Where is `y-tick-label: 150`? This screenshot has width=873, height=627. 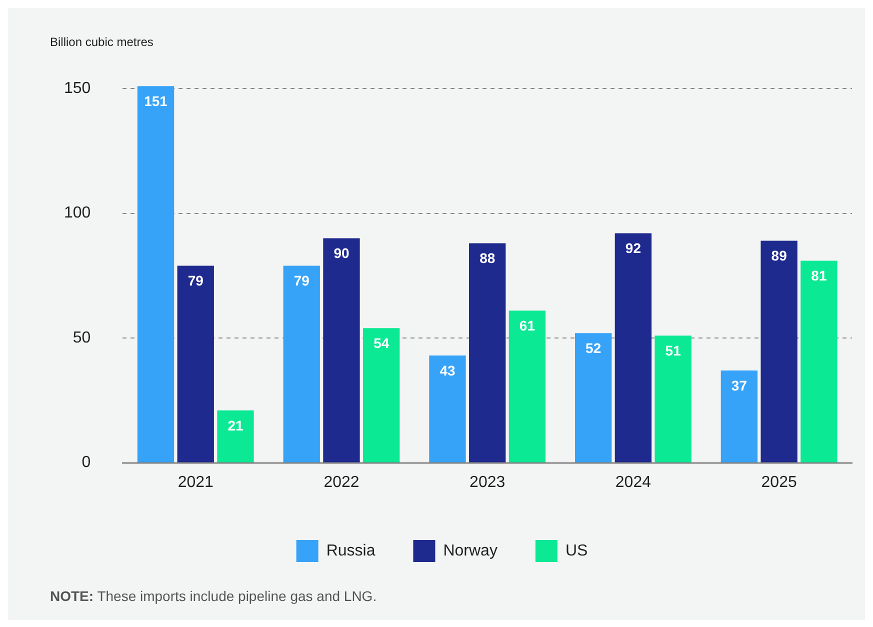
y-tick-label: 150 is located at coordinates (77, 88).